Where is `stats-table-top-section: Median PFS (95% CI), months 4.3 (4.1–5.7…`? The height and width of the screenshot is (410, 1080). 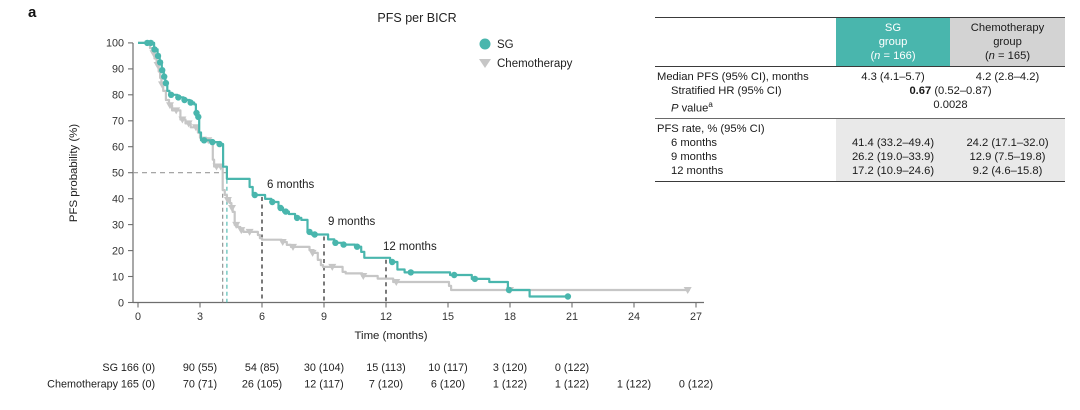
stats-table-top-section: Median PFS (95% CI), months 4.3 (4.1–5.7… is located at coordinates (860, 92).